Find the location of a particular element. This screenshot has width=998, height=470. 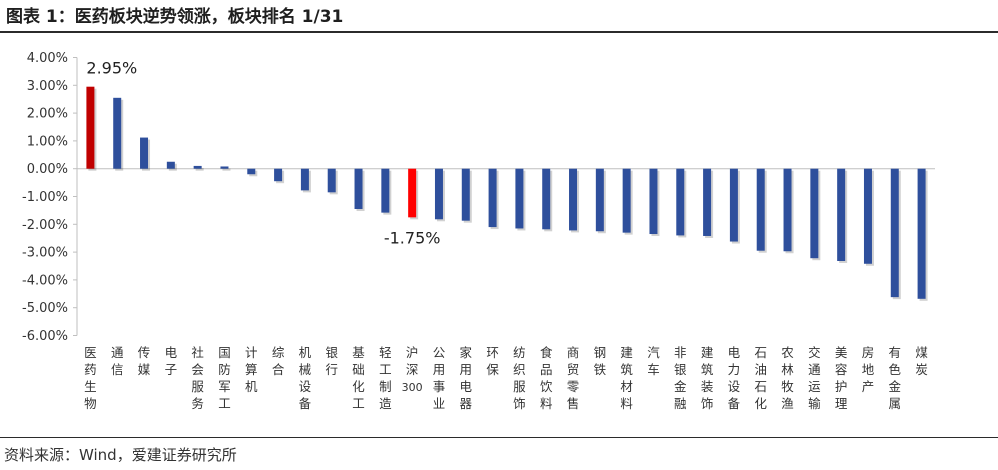

category-label: 建筑材料 is located at coordinates (626, 378).